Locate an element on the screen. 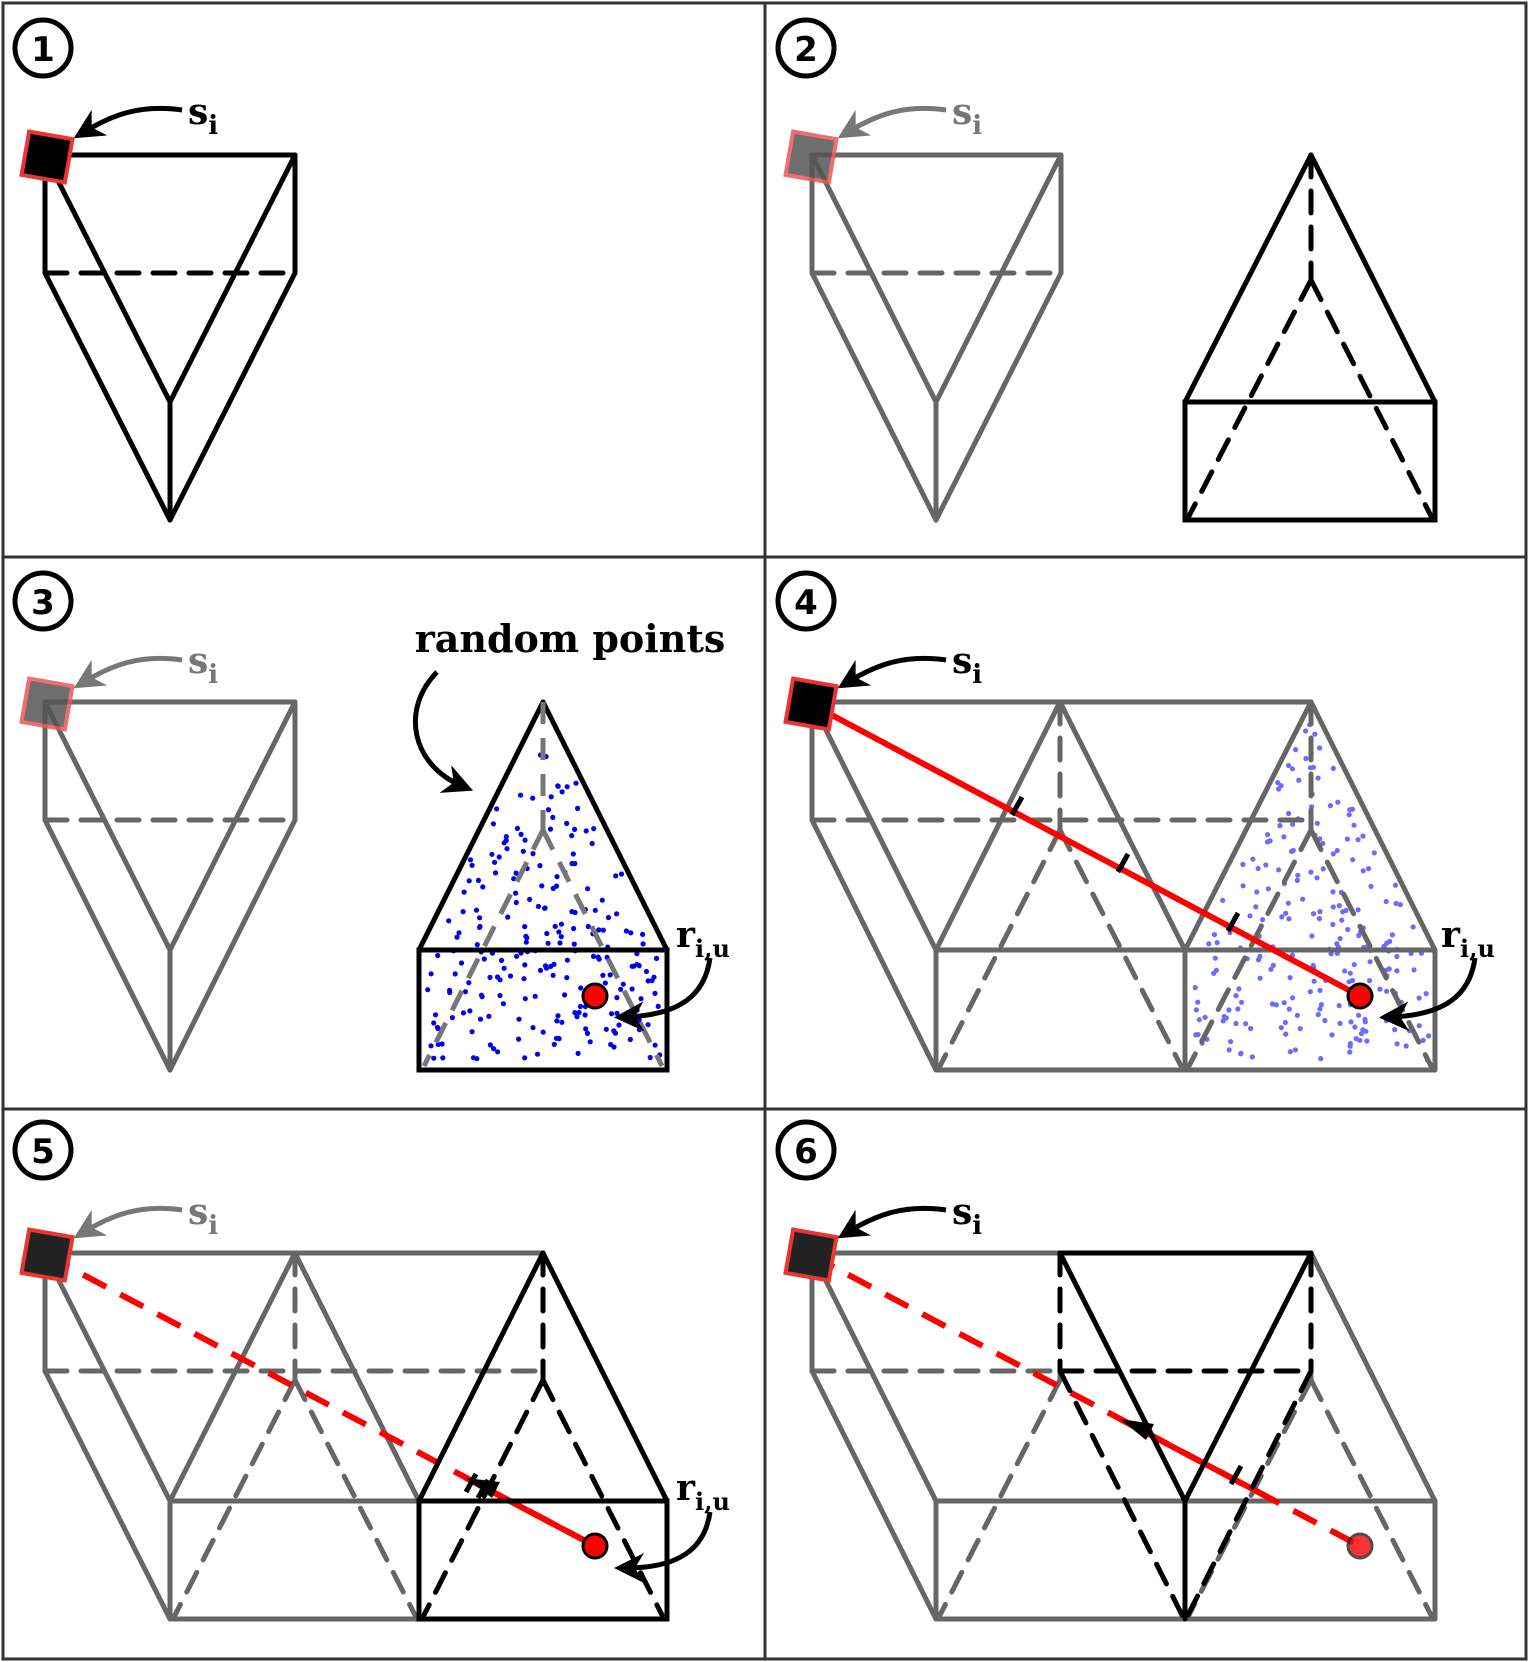 The image size is (1529, 1662). panel-1-number: 1 is located at coordinates (43, 50).